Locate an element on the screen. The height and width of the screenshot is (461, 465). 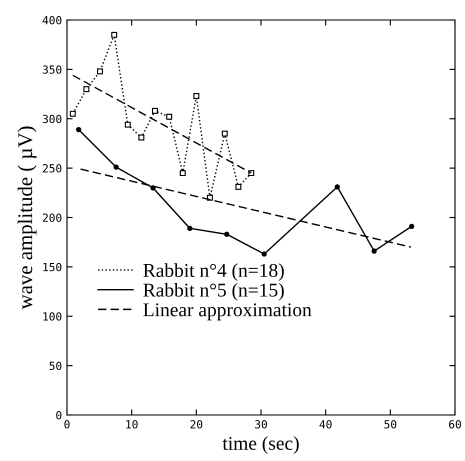
x-axis-title: time (sec) is located at coordinates (260, 445).